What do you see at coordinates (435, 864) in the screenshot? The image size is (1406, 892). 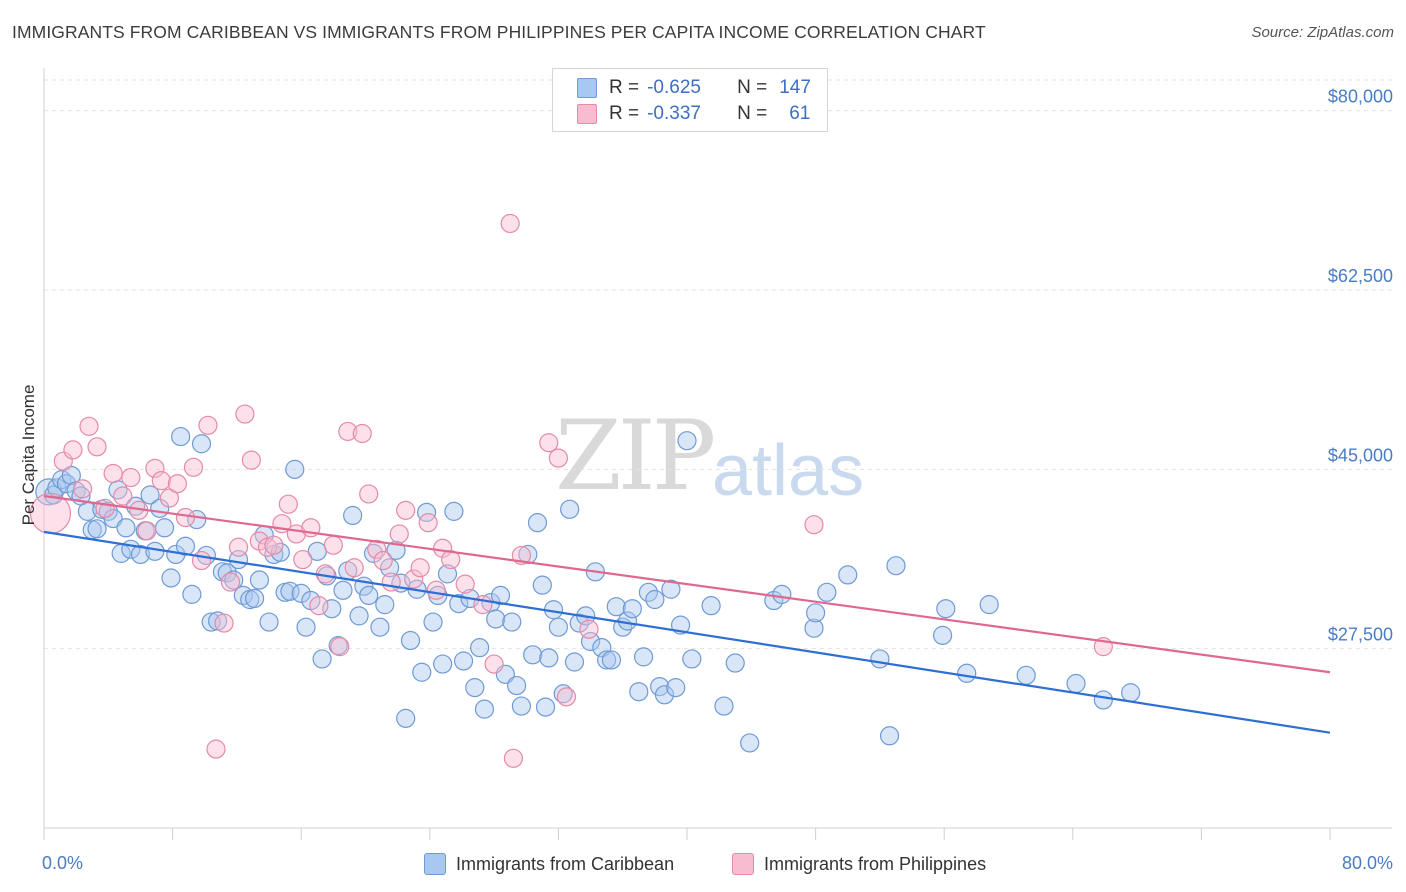 I see `bottom-legend-swatch-caribbean` at bounding box center [435, 864].